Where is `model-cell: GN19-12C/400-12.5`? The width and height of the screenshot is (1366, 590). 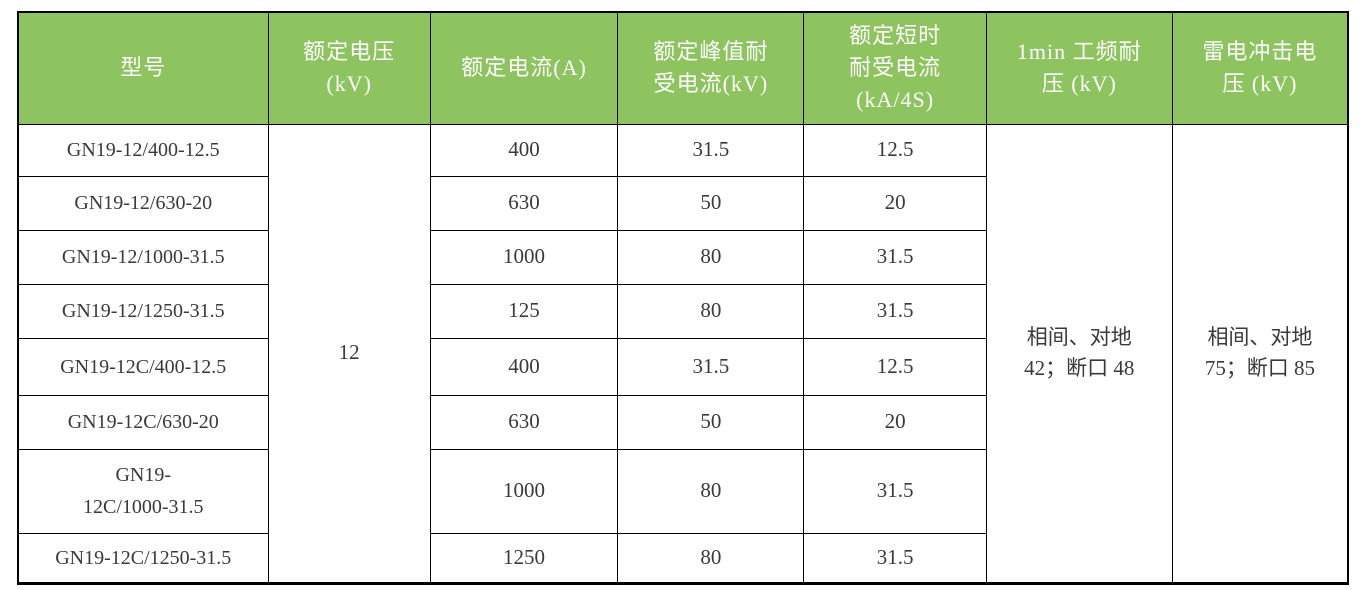
model-cell: GN19-12C/400-12.5 is located at coordinates (143, 366).